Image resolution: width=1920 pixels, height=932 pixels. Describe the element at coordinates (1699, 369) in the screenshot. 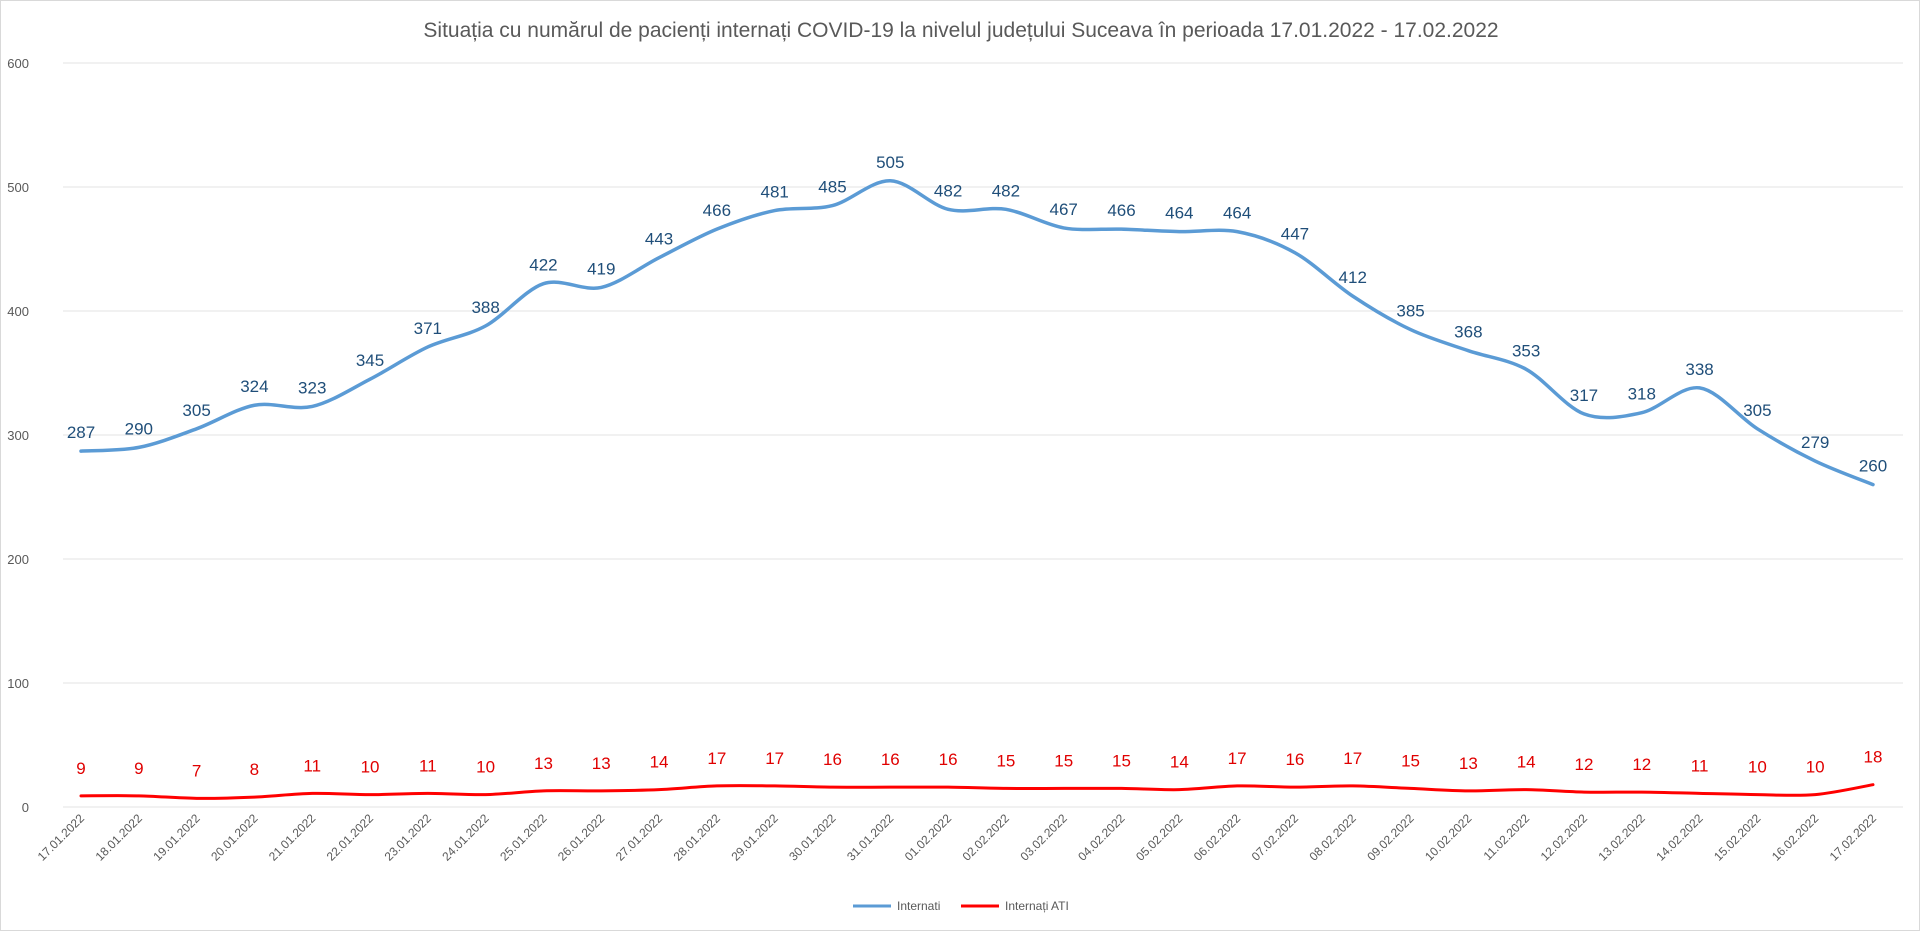

I see `data-label: 338` at that location.